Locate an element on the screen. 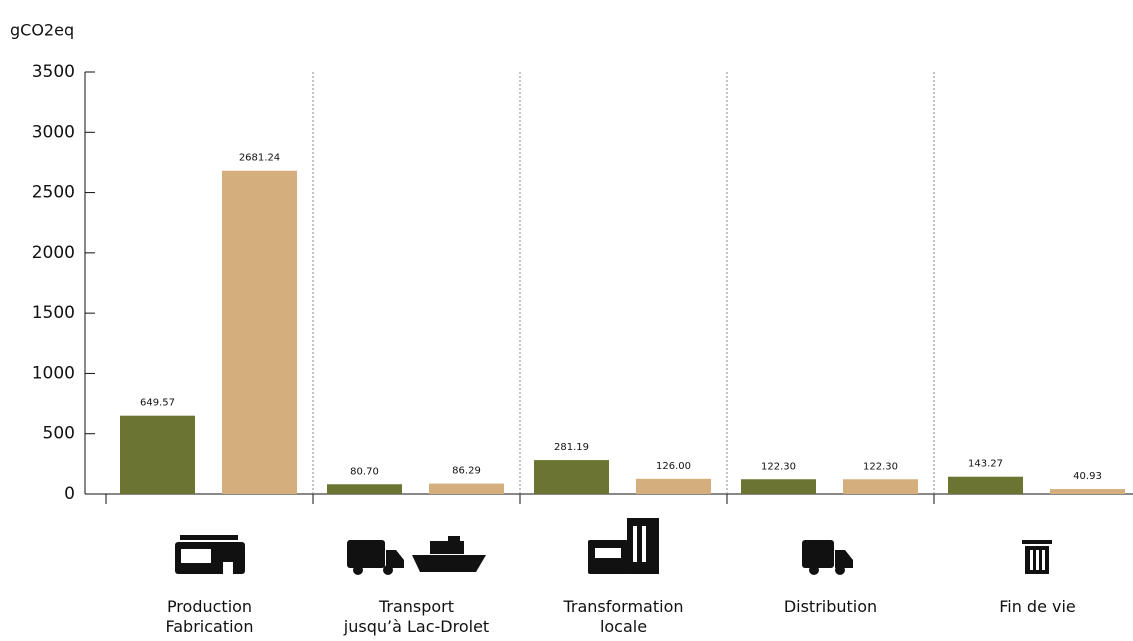 Image resolution: width=1133 pixels, height=641 pixels. x-tick-label: Transport jusqu’à Lac-Drolet is located at coordinates (416, 616).